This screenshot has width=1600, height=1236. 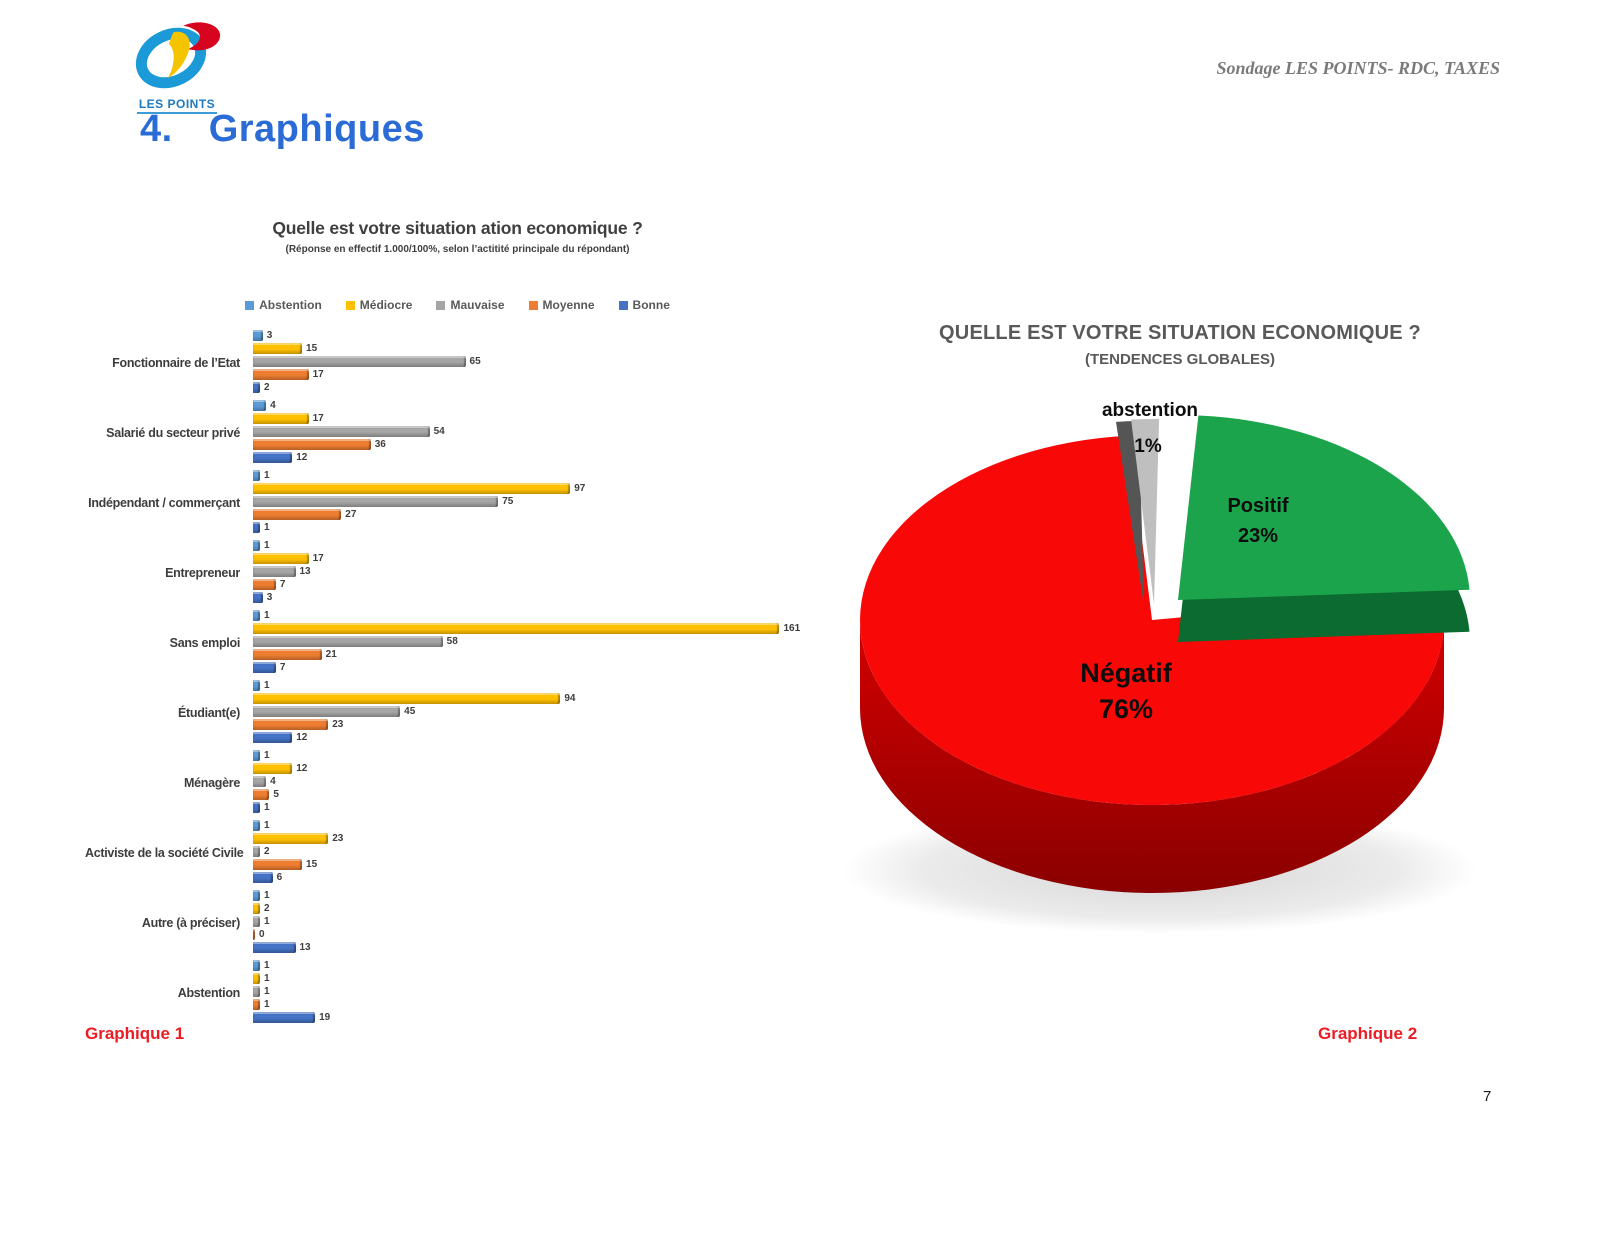 What do you see at coordinates (209, 992) in the screenshot?
I see `category-label: Abstention` at bounding box center [209, 992].